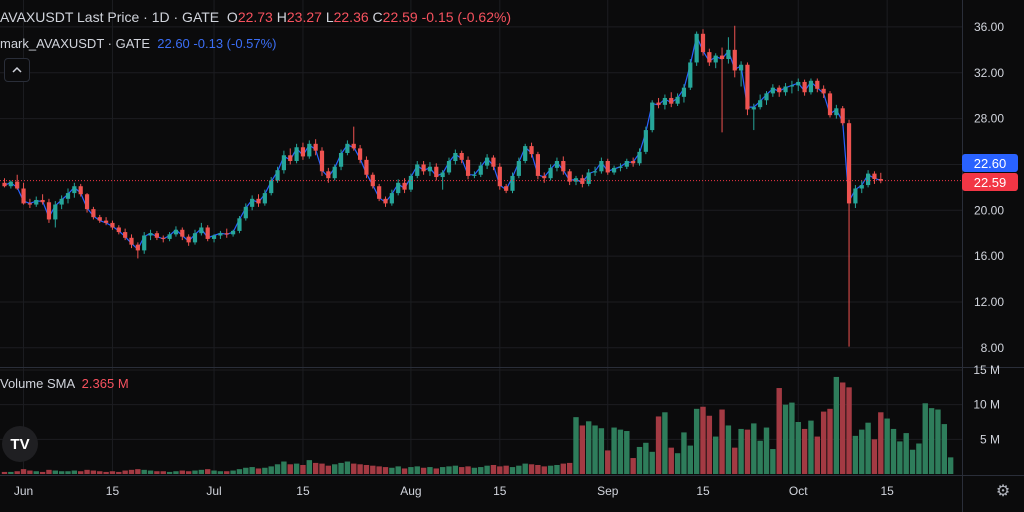 The height and width of the screenshot is (512, 1024). What do you see at coordinates (75, 43) in the screenshot?
I see `mark-title: mark_AVAXUSDT · GATE` at bounding box center [75, 43].